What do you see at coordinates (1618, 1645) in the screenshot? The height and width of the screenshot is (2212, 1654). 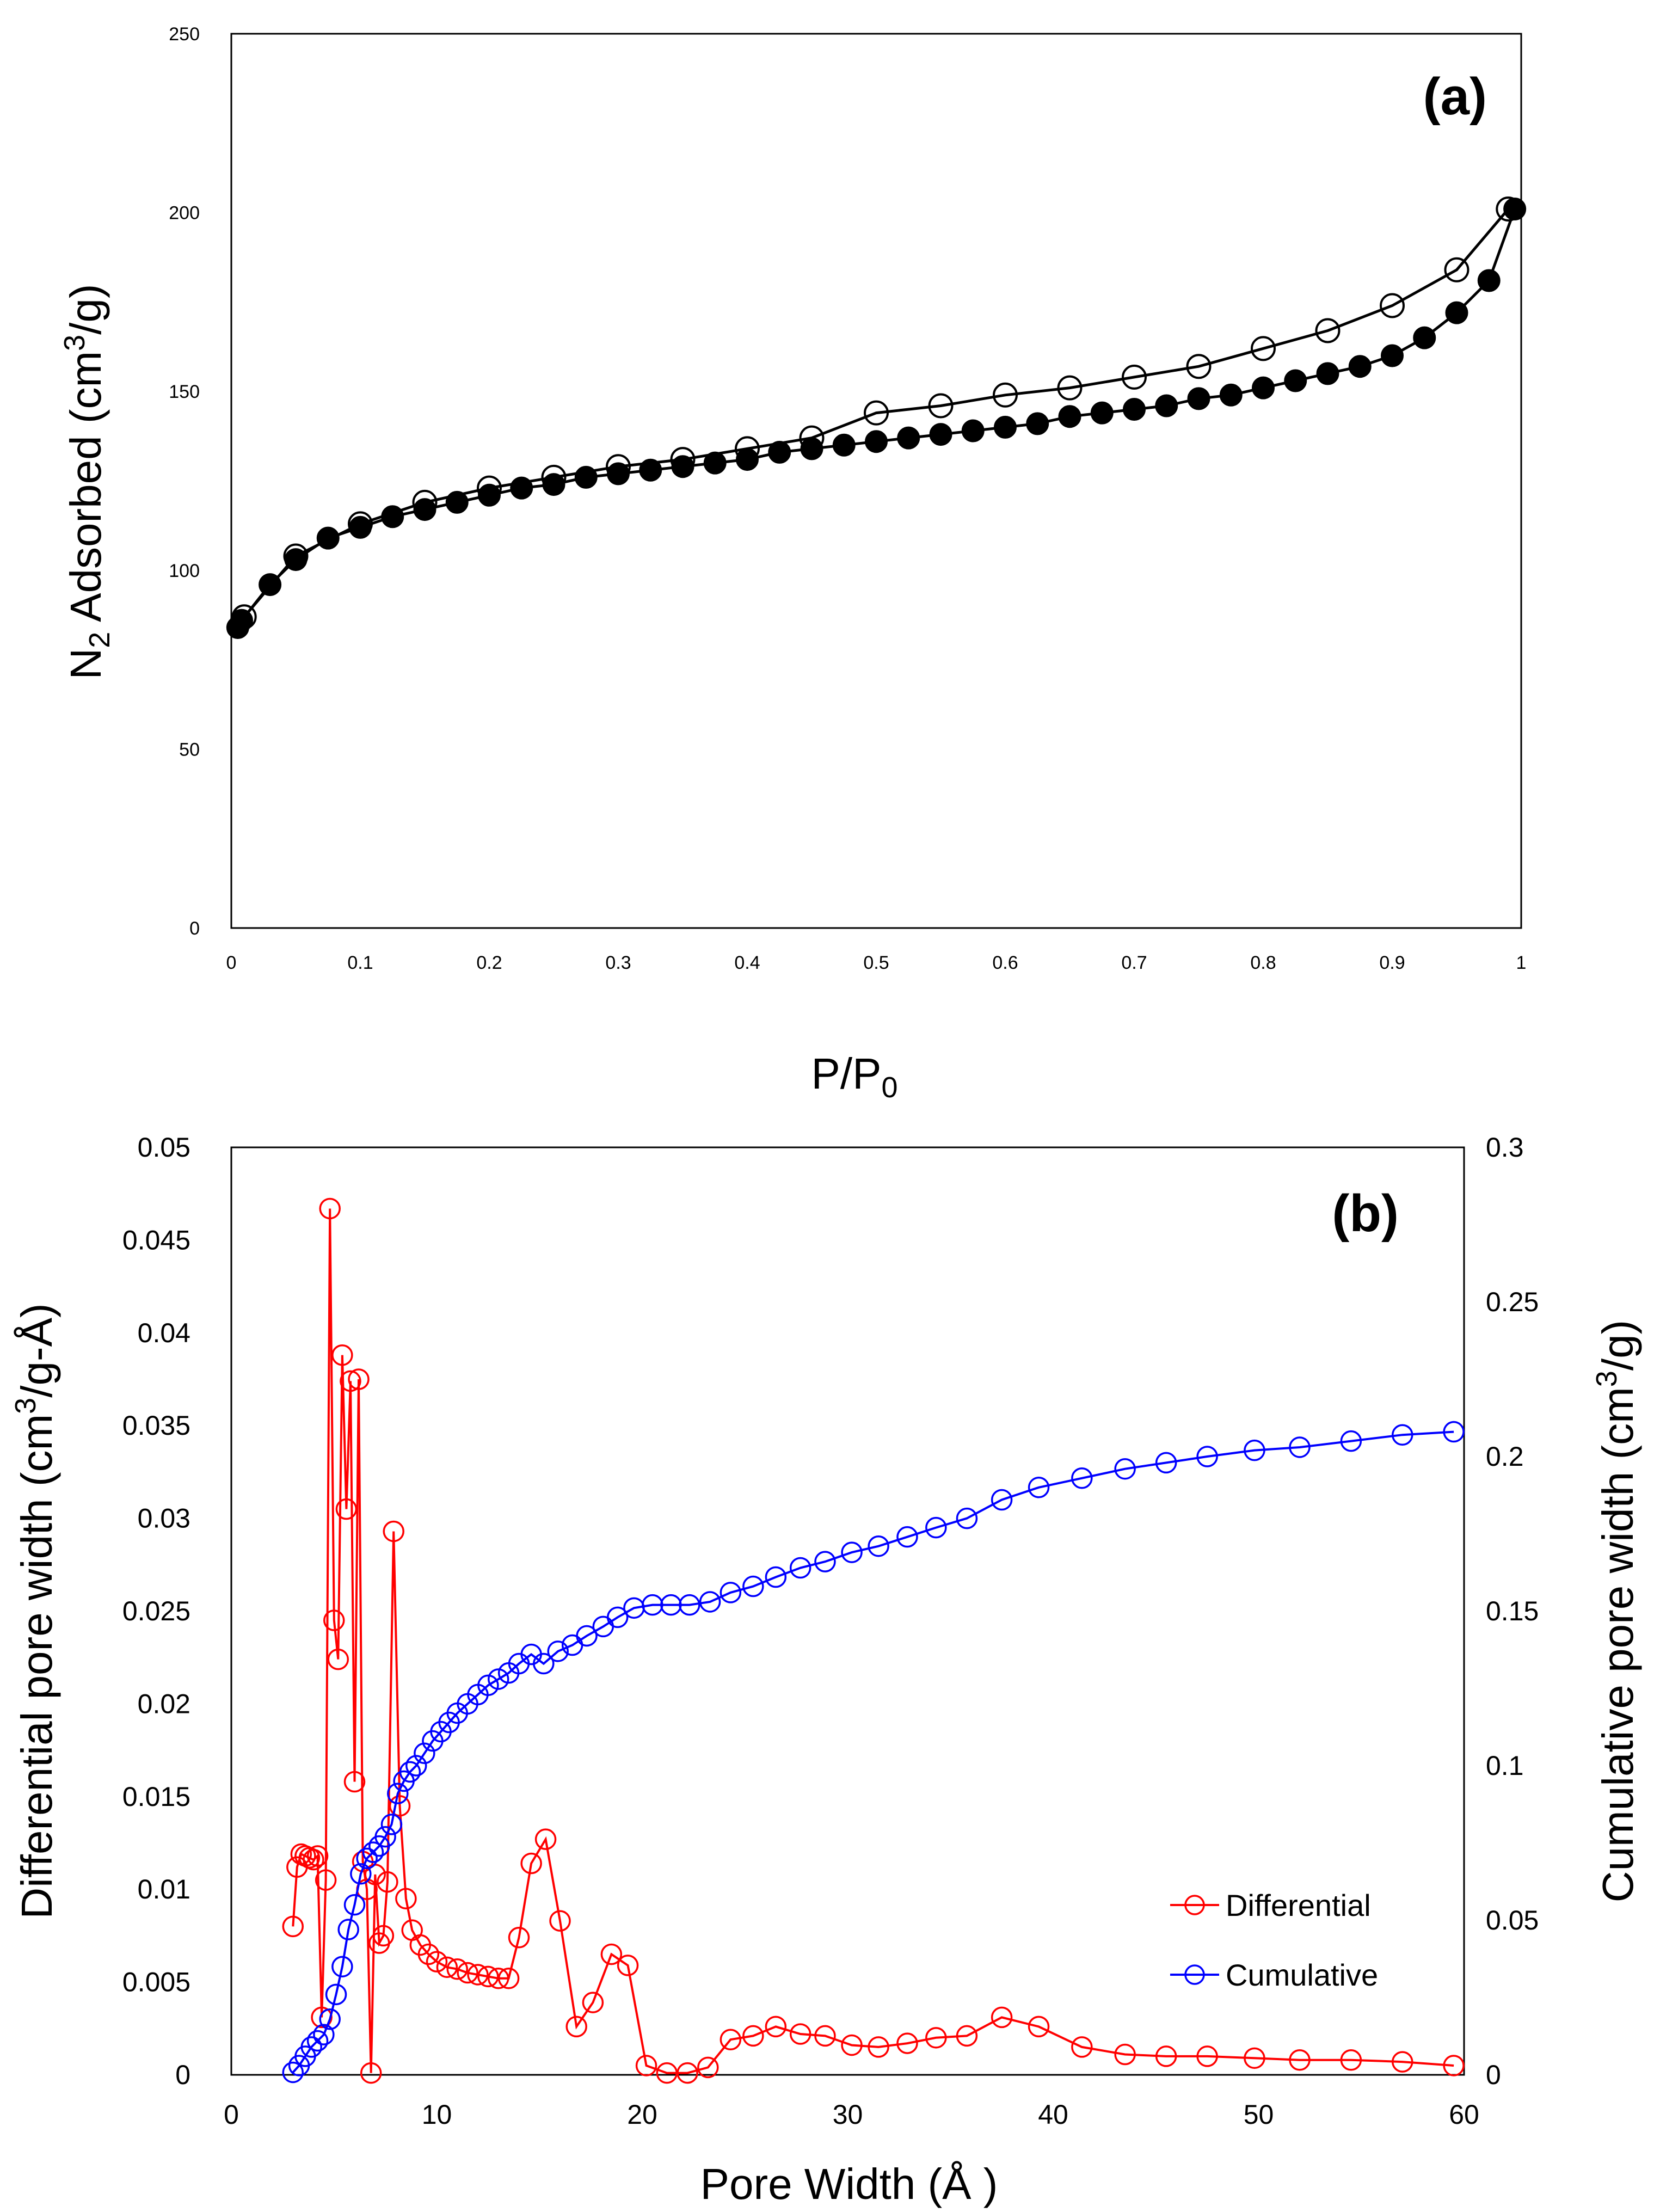 I see `panel-b-right-y-axis-title-main: Cumulative pore width (cm` at bounding box center [1618, 1645].